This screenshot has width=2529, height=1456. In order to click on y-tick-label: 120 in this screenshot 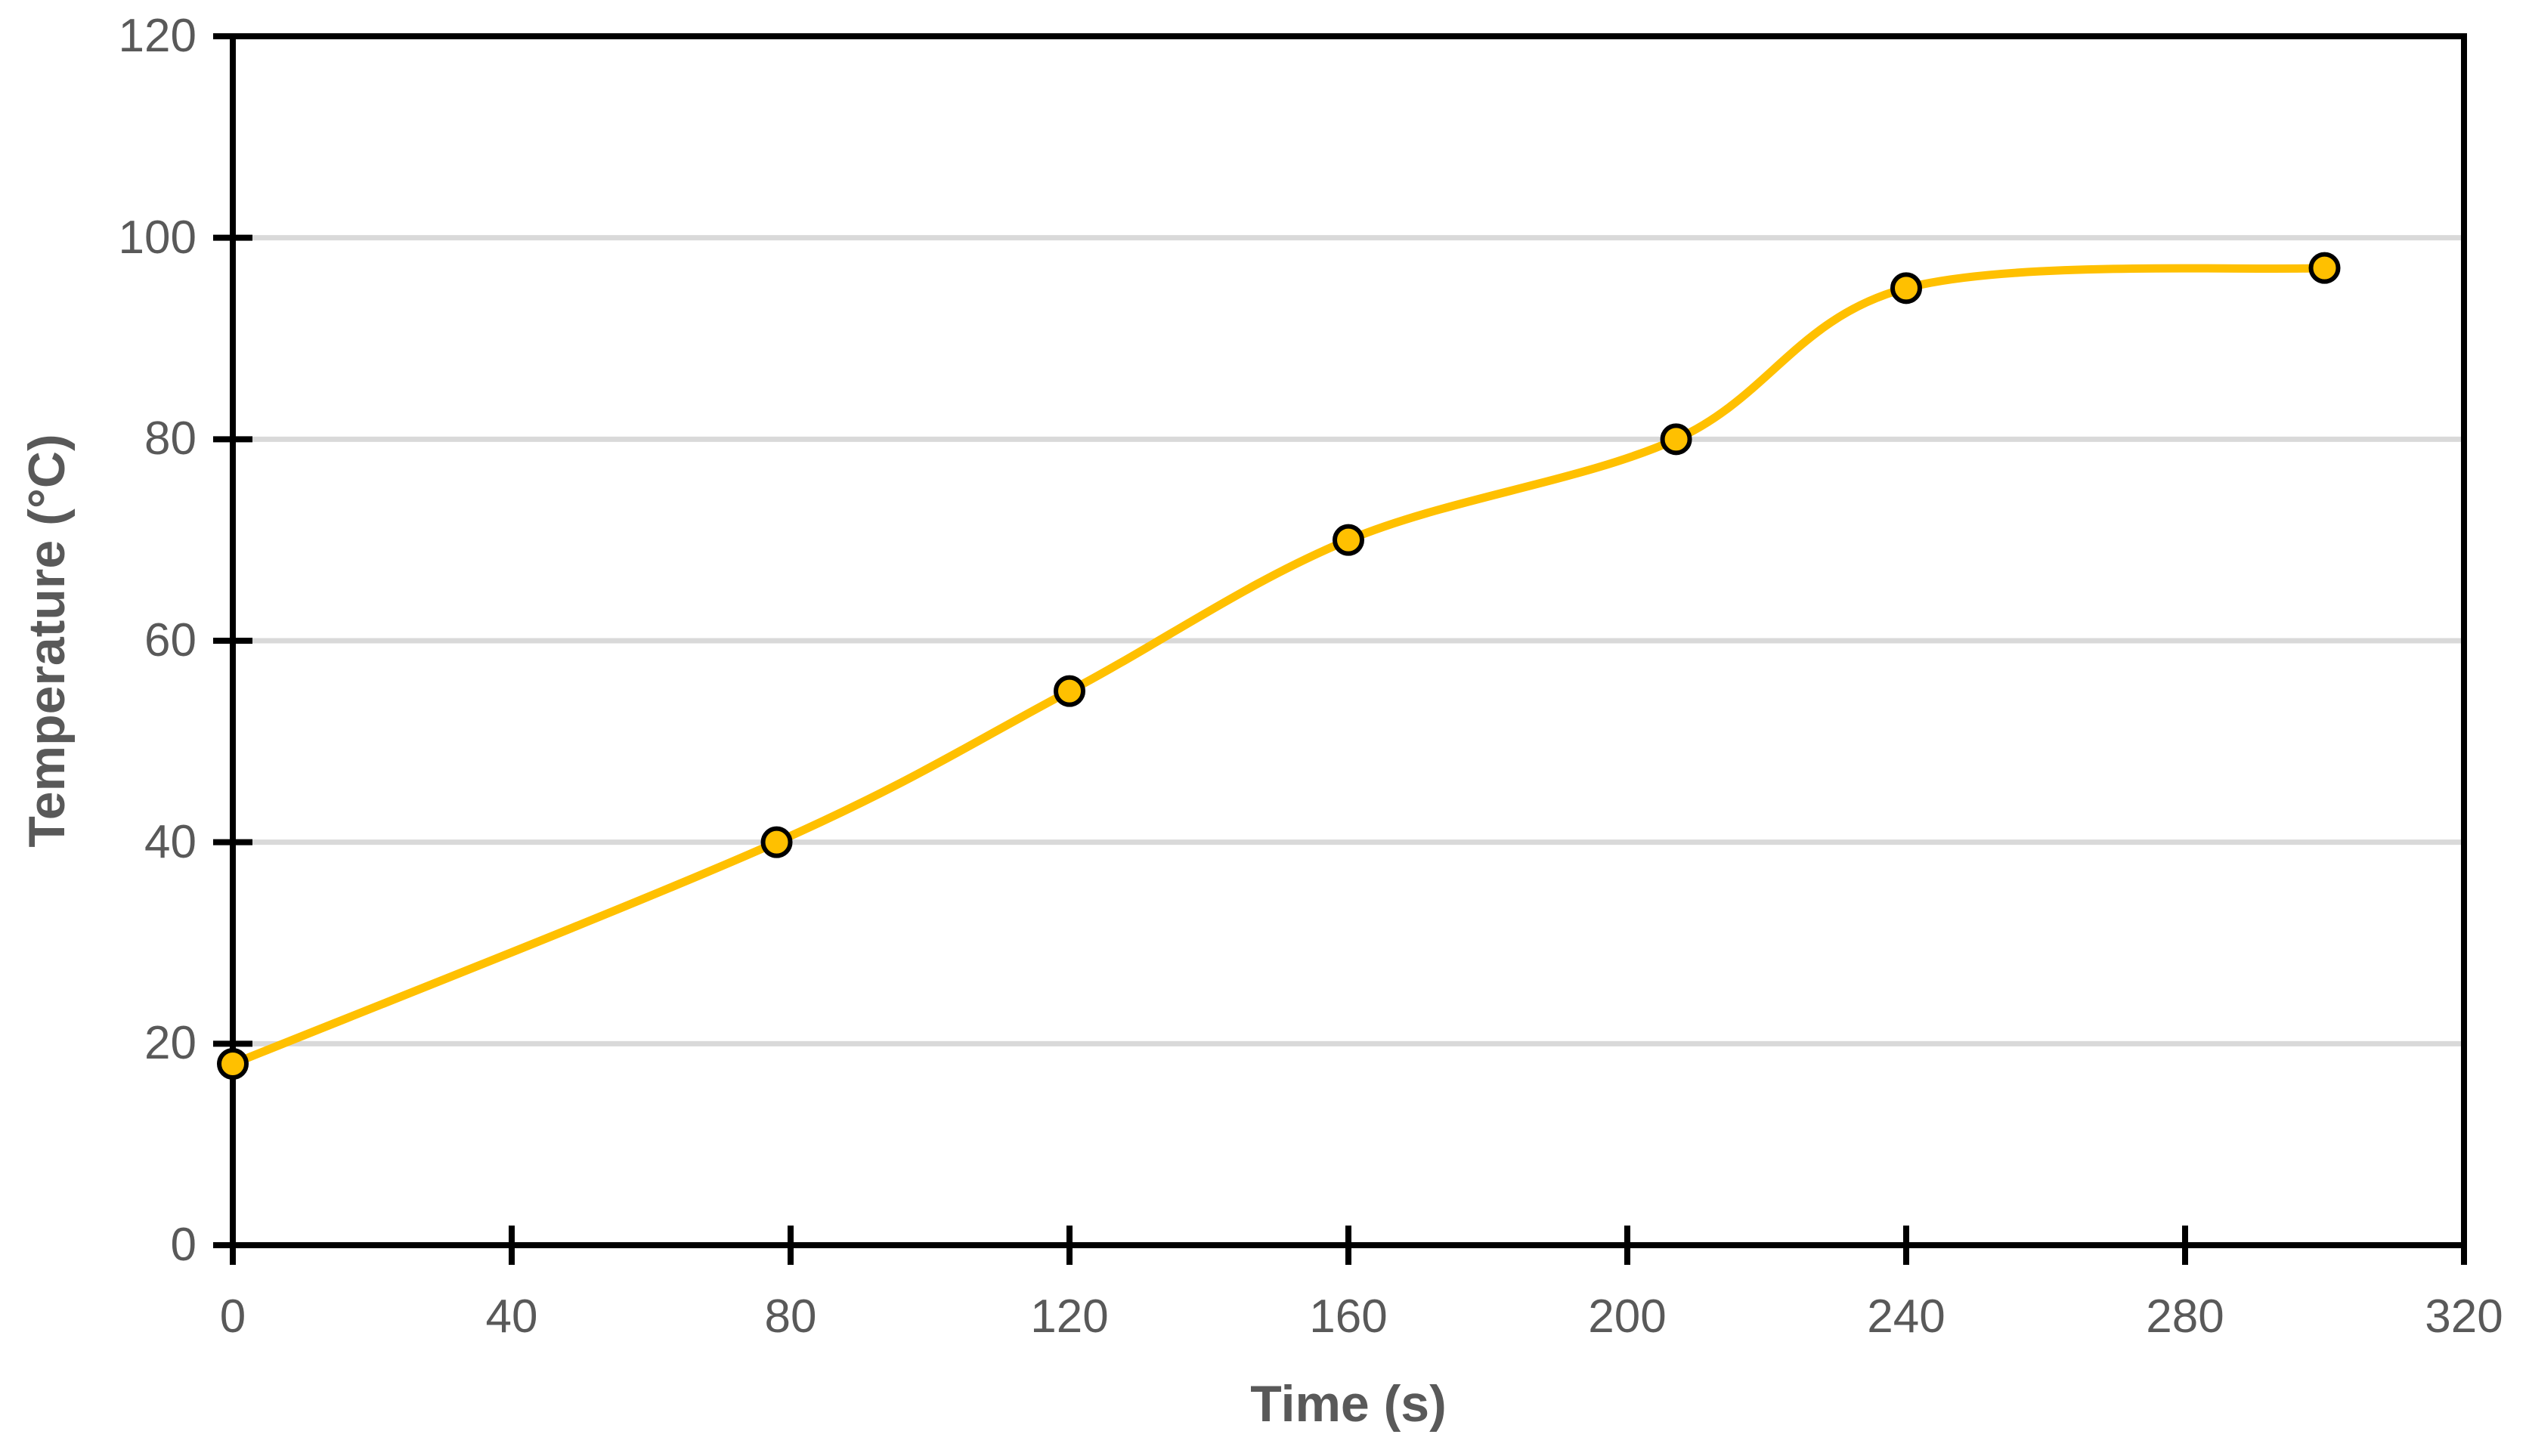, I will do `click(157, 36)`.